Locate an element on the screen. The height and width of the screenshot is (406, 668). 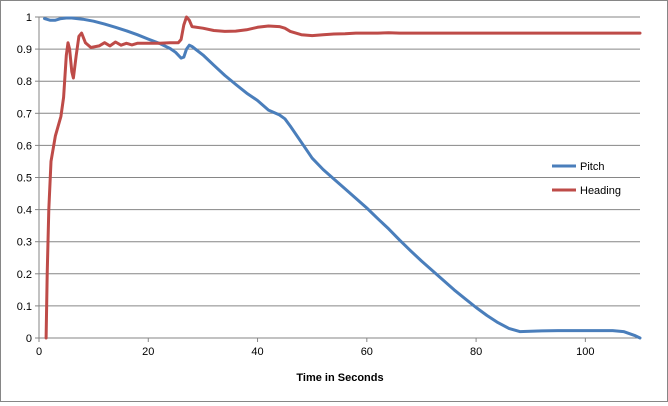
x-tick-label: 80 is located at coordinates (476, 352).